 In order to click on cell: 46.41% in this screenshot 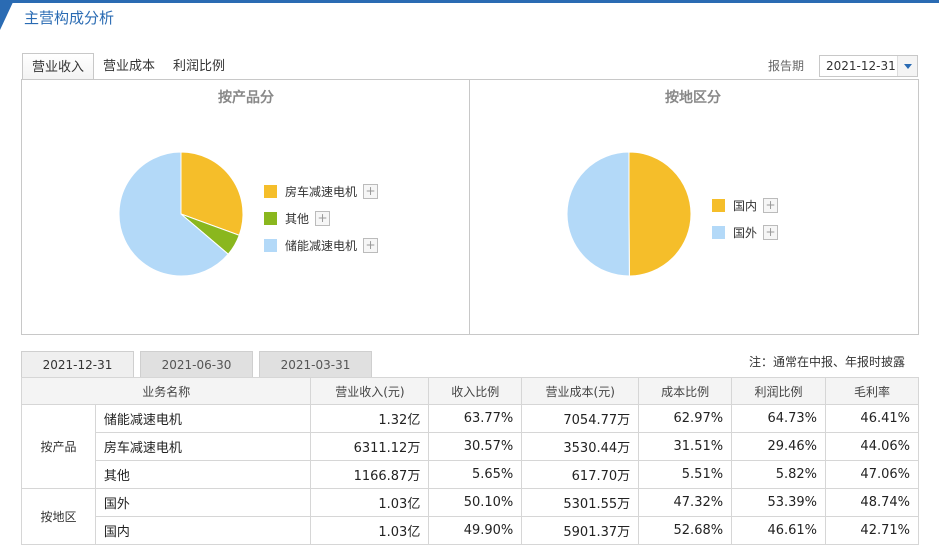, I will do `click(872, 418)`.